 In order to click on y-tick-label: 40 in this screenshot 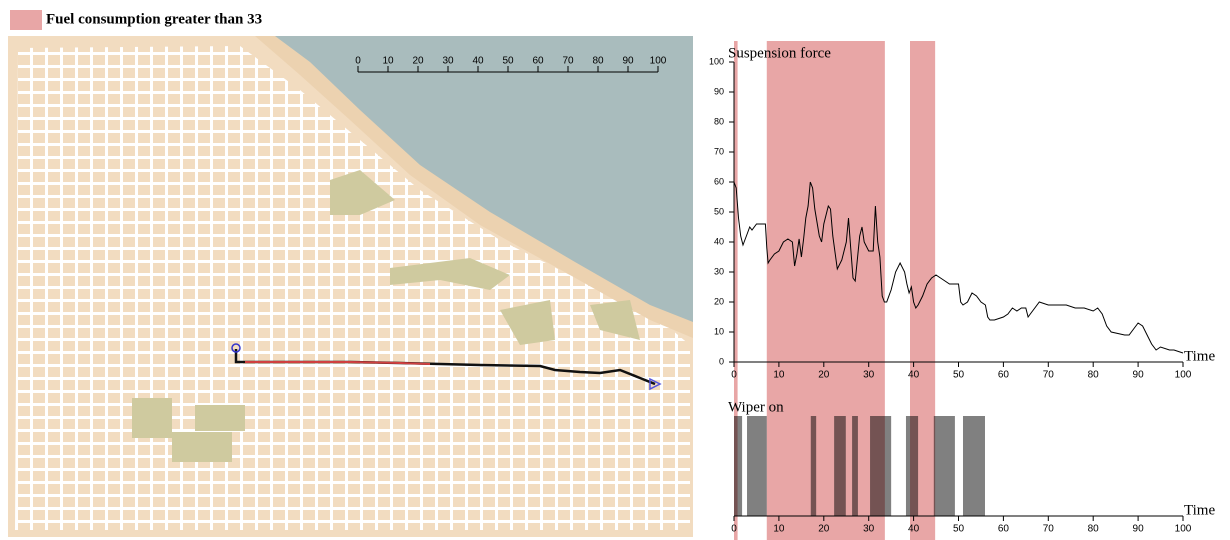, I will do `click(719, 241)`.